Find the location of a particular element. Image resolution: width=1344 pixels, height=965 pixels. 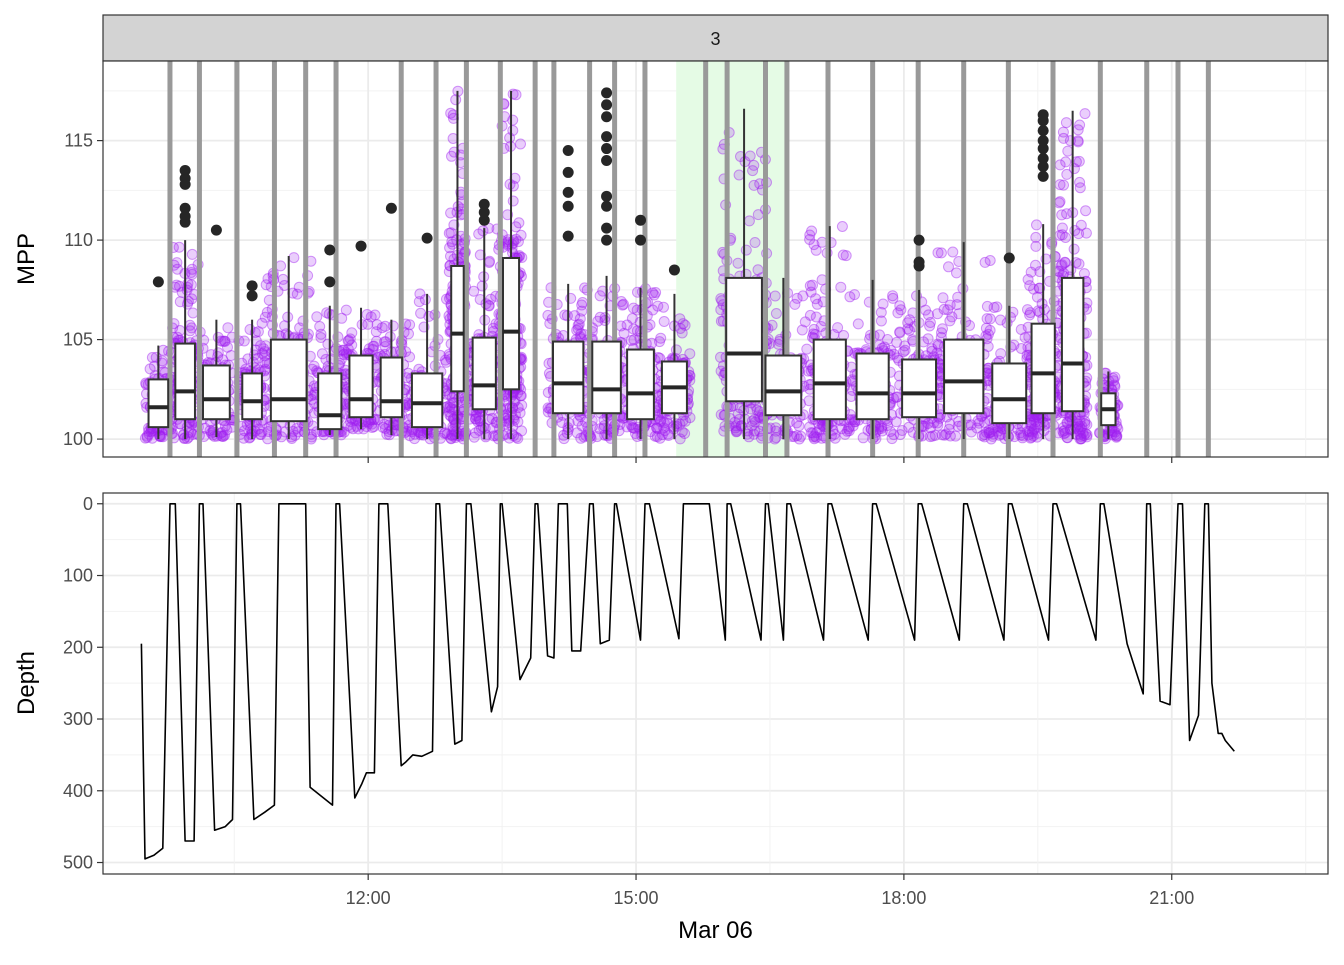

depth-y-tick-label: 0 is located at coordinates (88, 504).